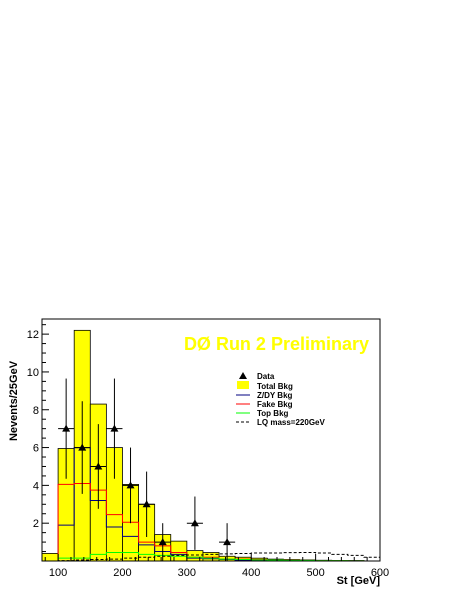 This screenshot has height=591, width=457. Describe the element at coordinates (33, 373) in the screenshot. I see `y-tick-label-10: 10` at that location.